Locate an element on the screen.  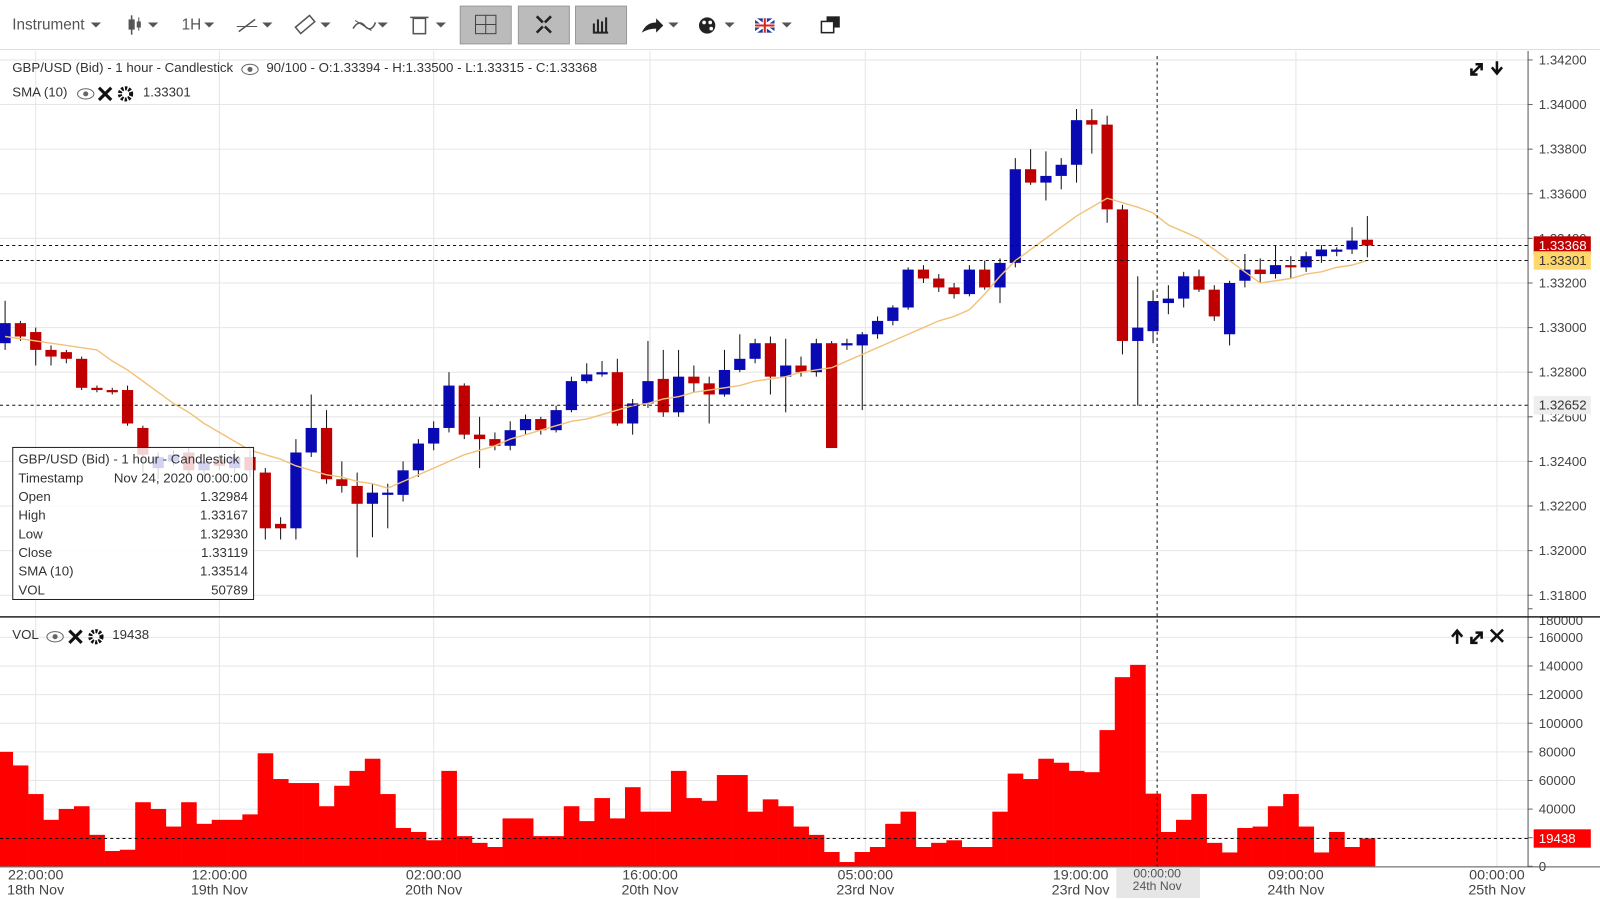
tooltip-key: High is located at coordinates (31, 515).